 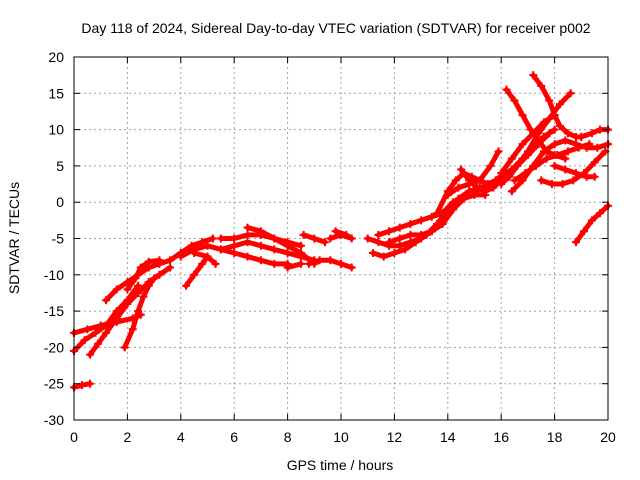 What do you see at coordinates (234, 437) in the screenshot?
I see `x-tick-label: 6` at bounding box center [234, 437].